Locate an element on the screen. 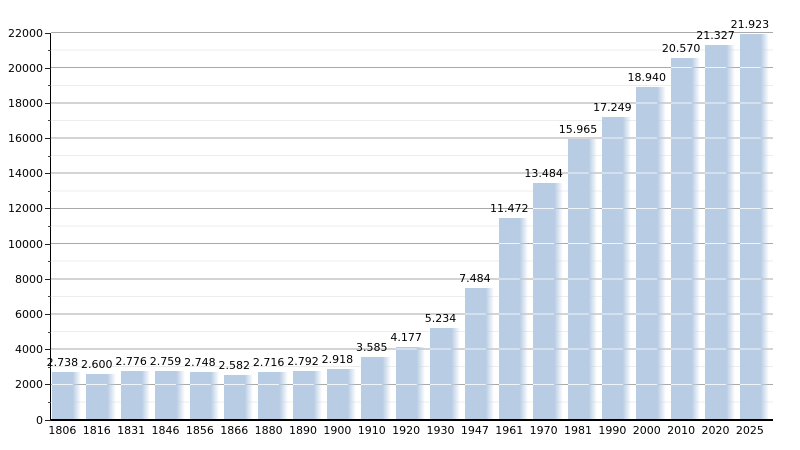 This screenshot has width=800, height=450. x-axis-label: 1846 is located at coordinates (165, 430).